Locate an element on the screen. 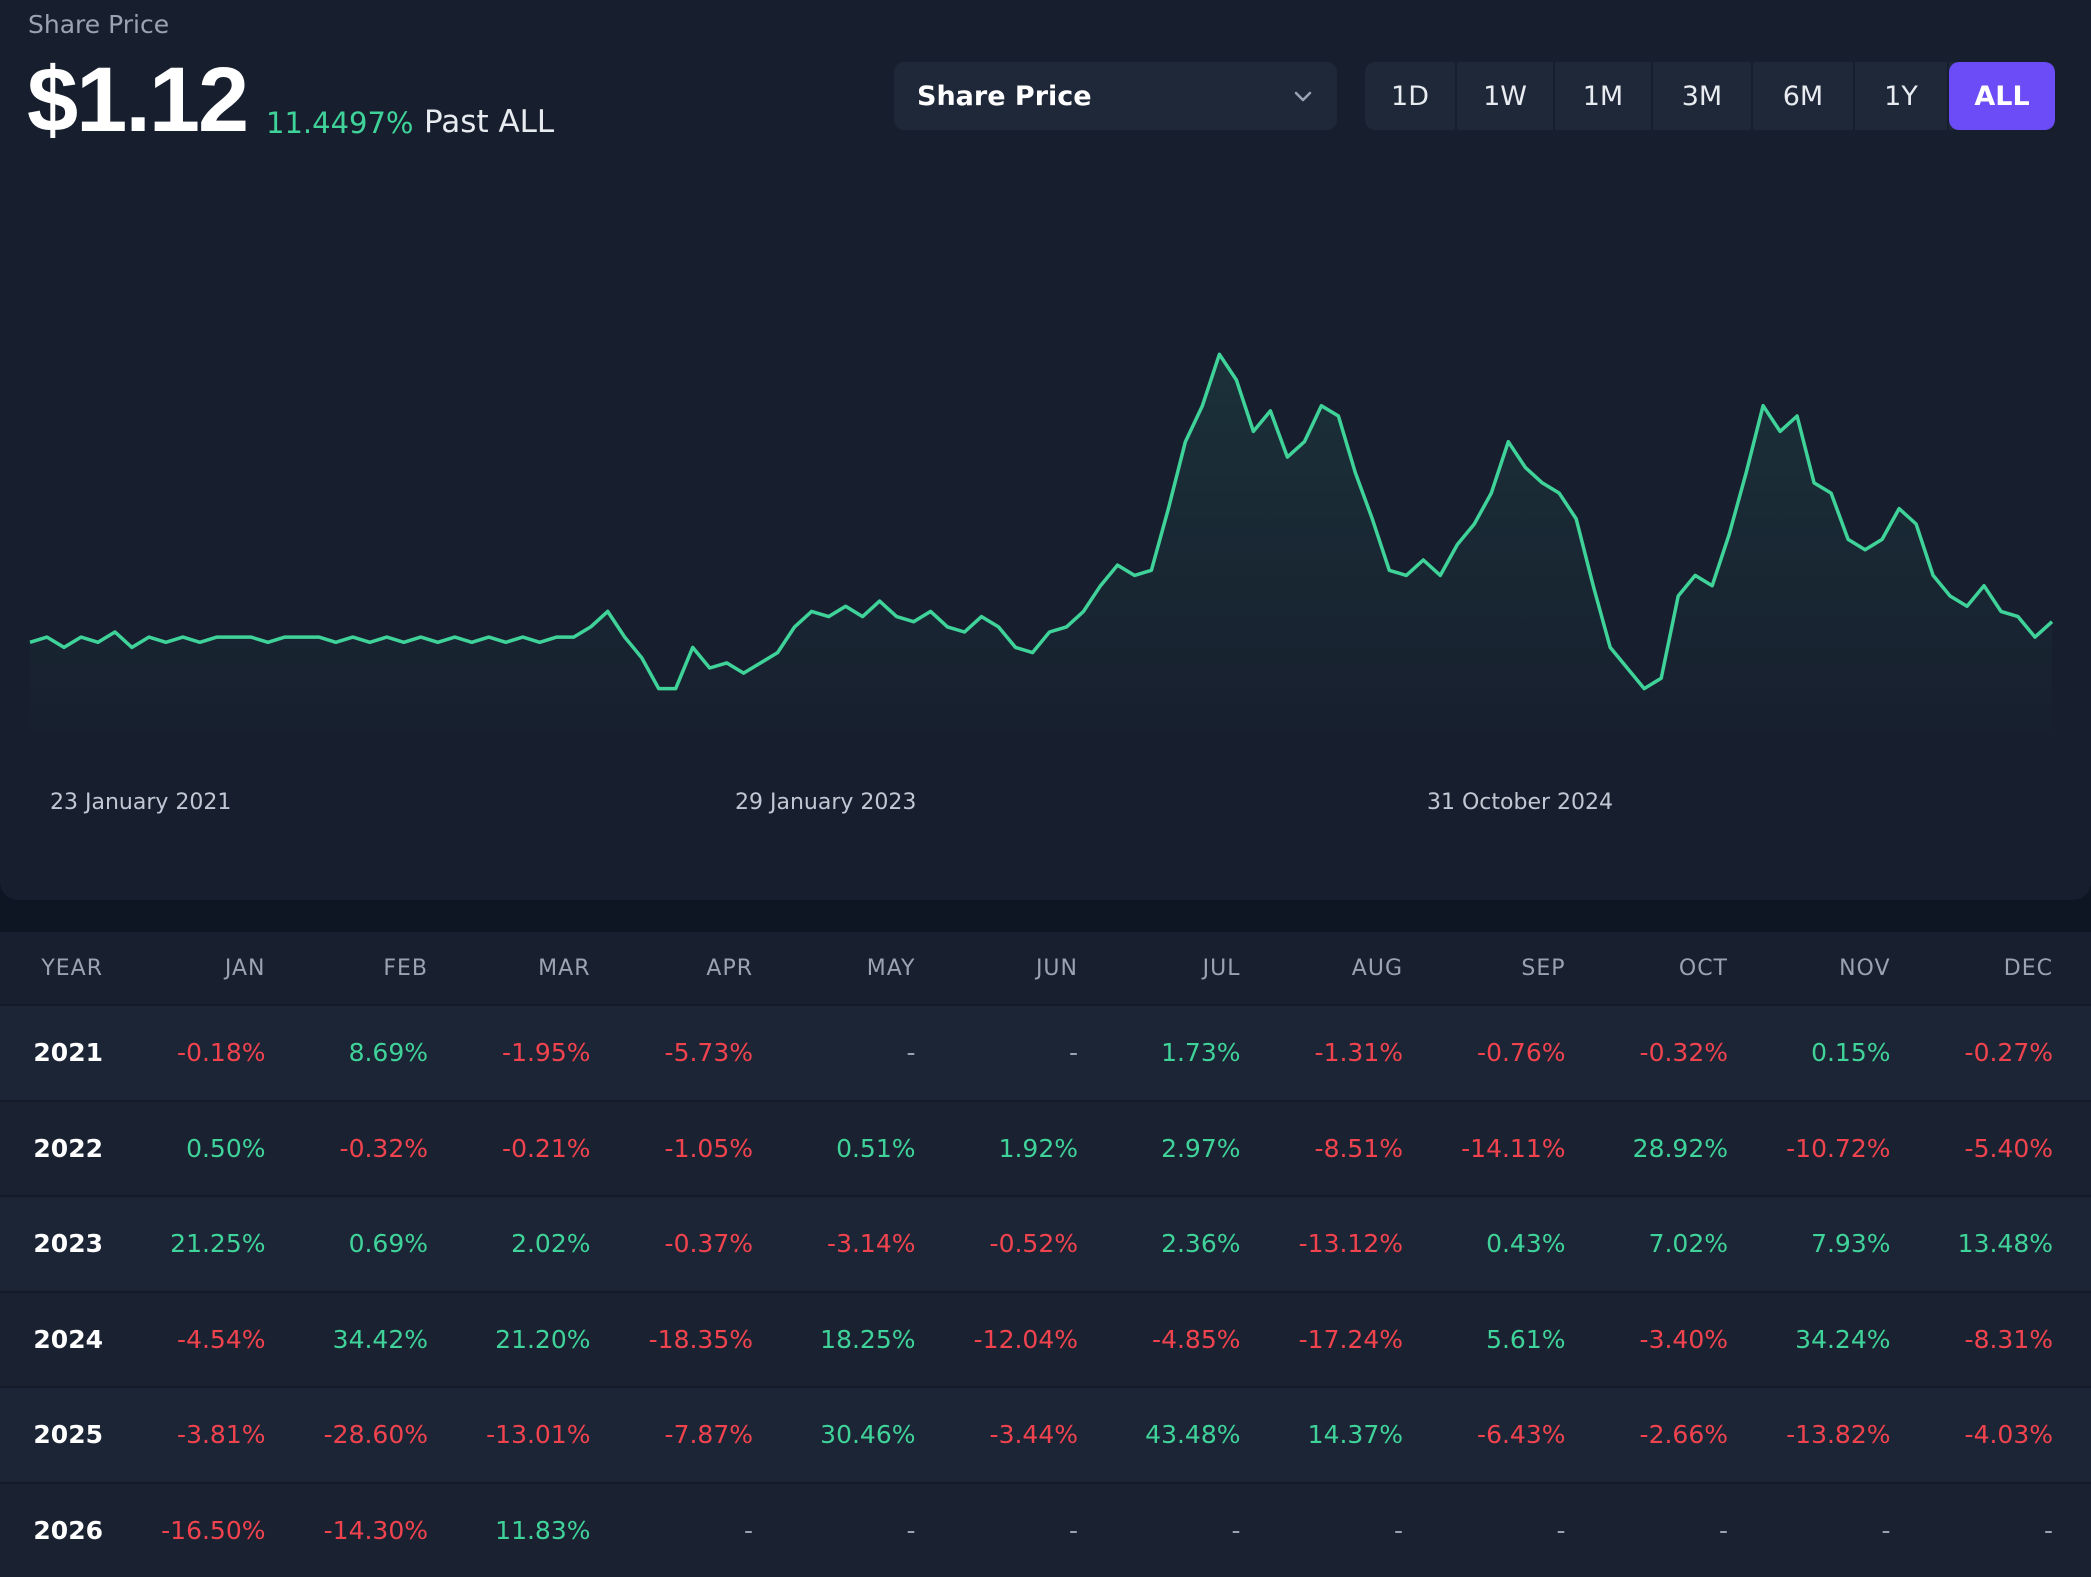 Image resolution: width=2091 pixels, height=1577 pixels. return-cell: -3.14% is located at coordinates (834, 1243).